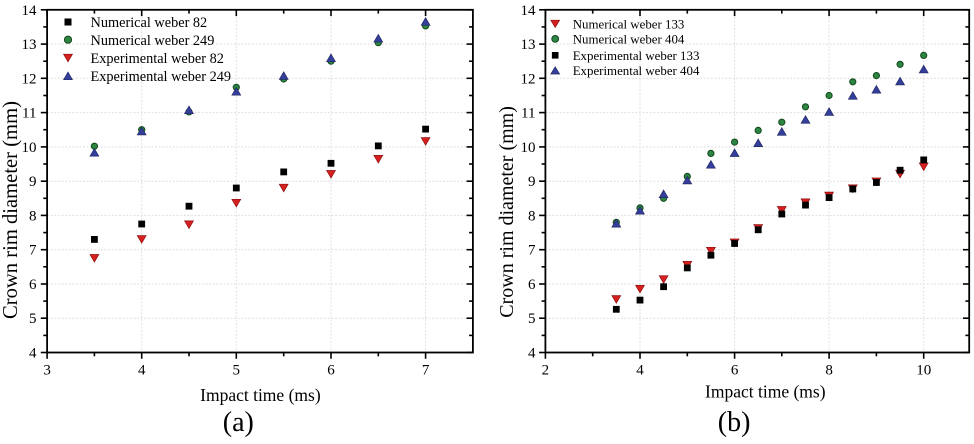 This screenshot has height=444, width=974. What do you see at coordinates (636, 56) in the screenshot?
I see `svg-text: Experimental weber 133` at bounding box center [636, 56].